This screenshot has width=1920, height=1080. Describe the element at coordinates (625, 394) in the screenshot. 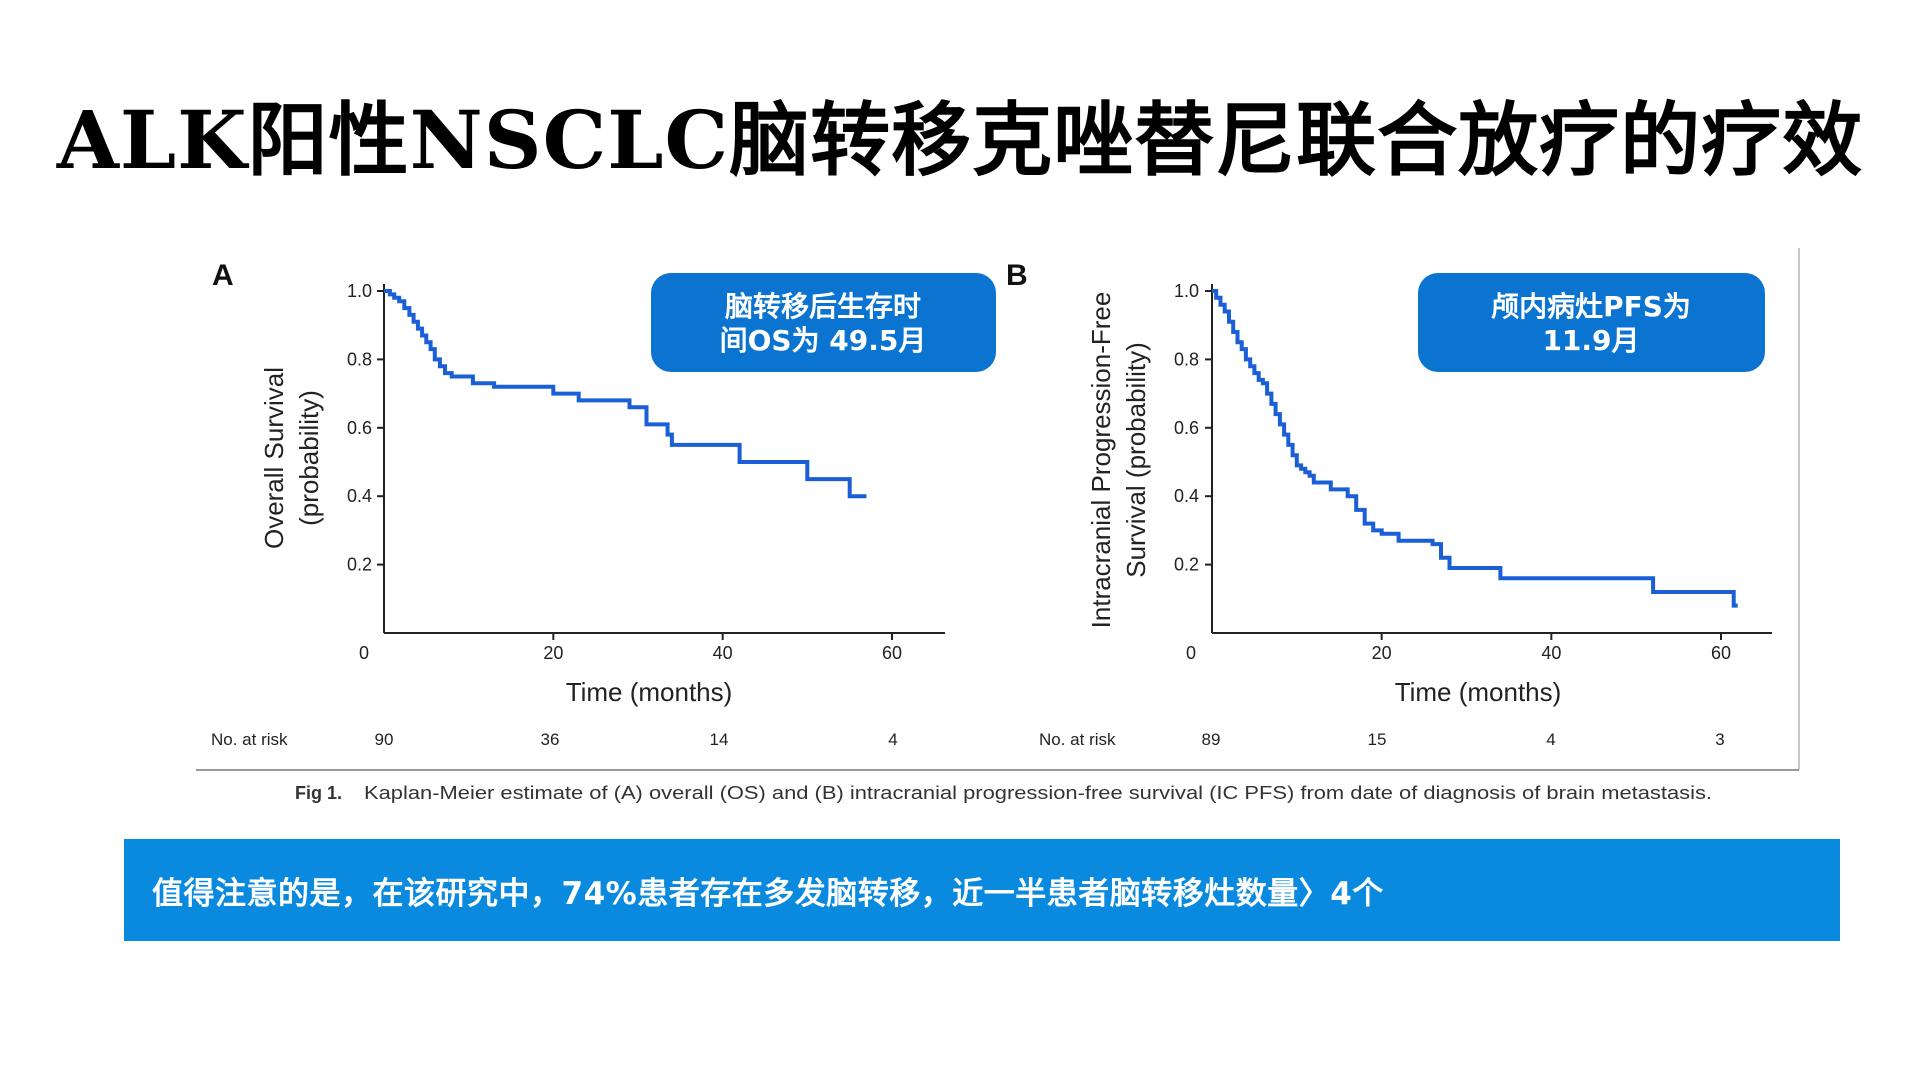

I see `panel-a-os-curve` at that location.